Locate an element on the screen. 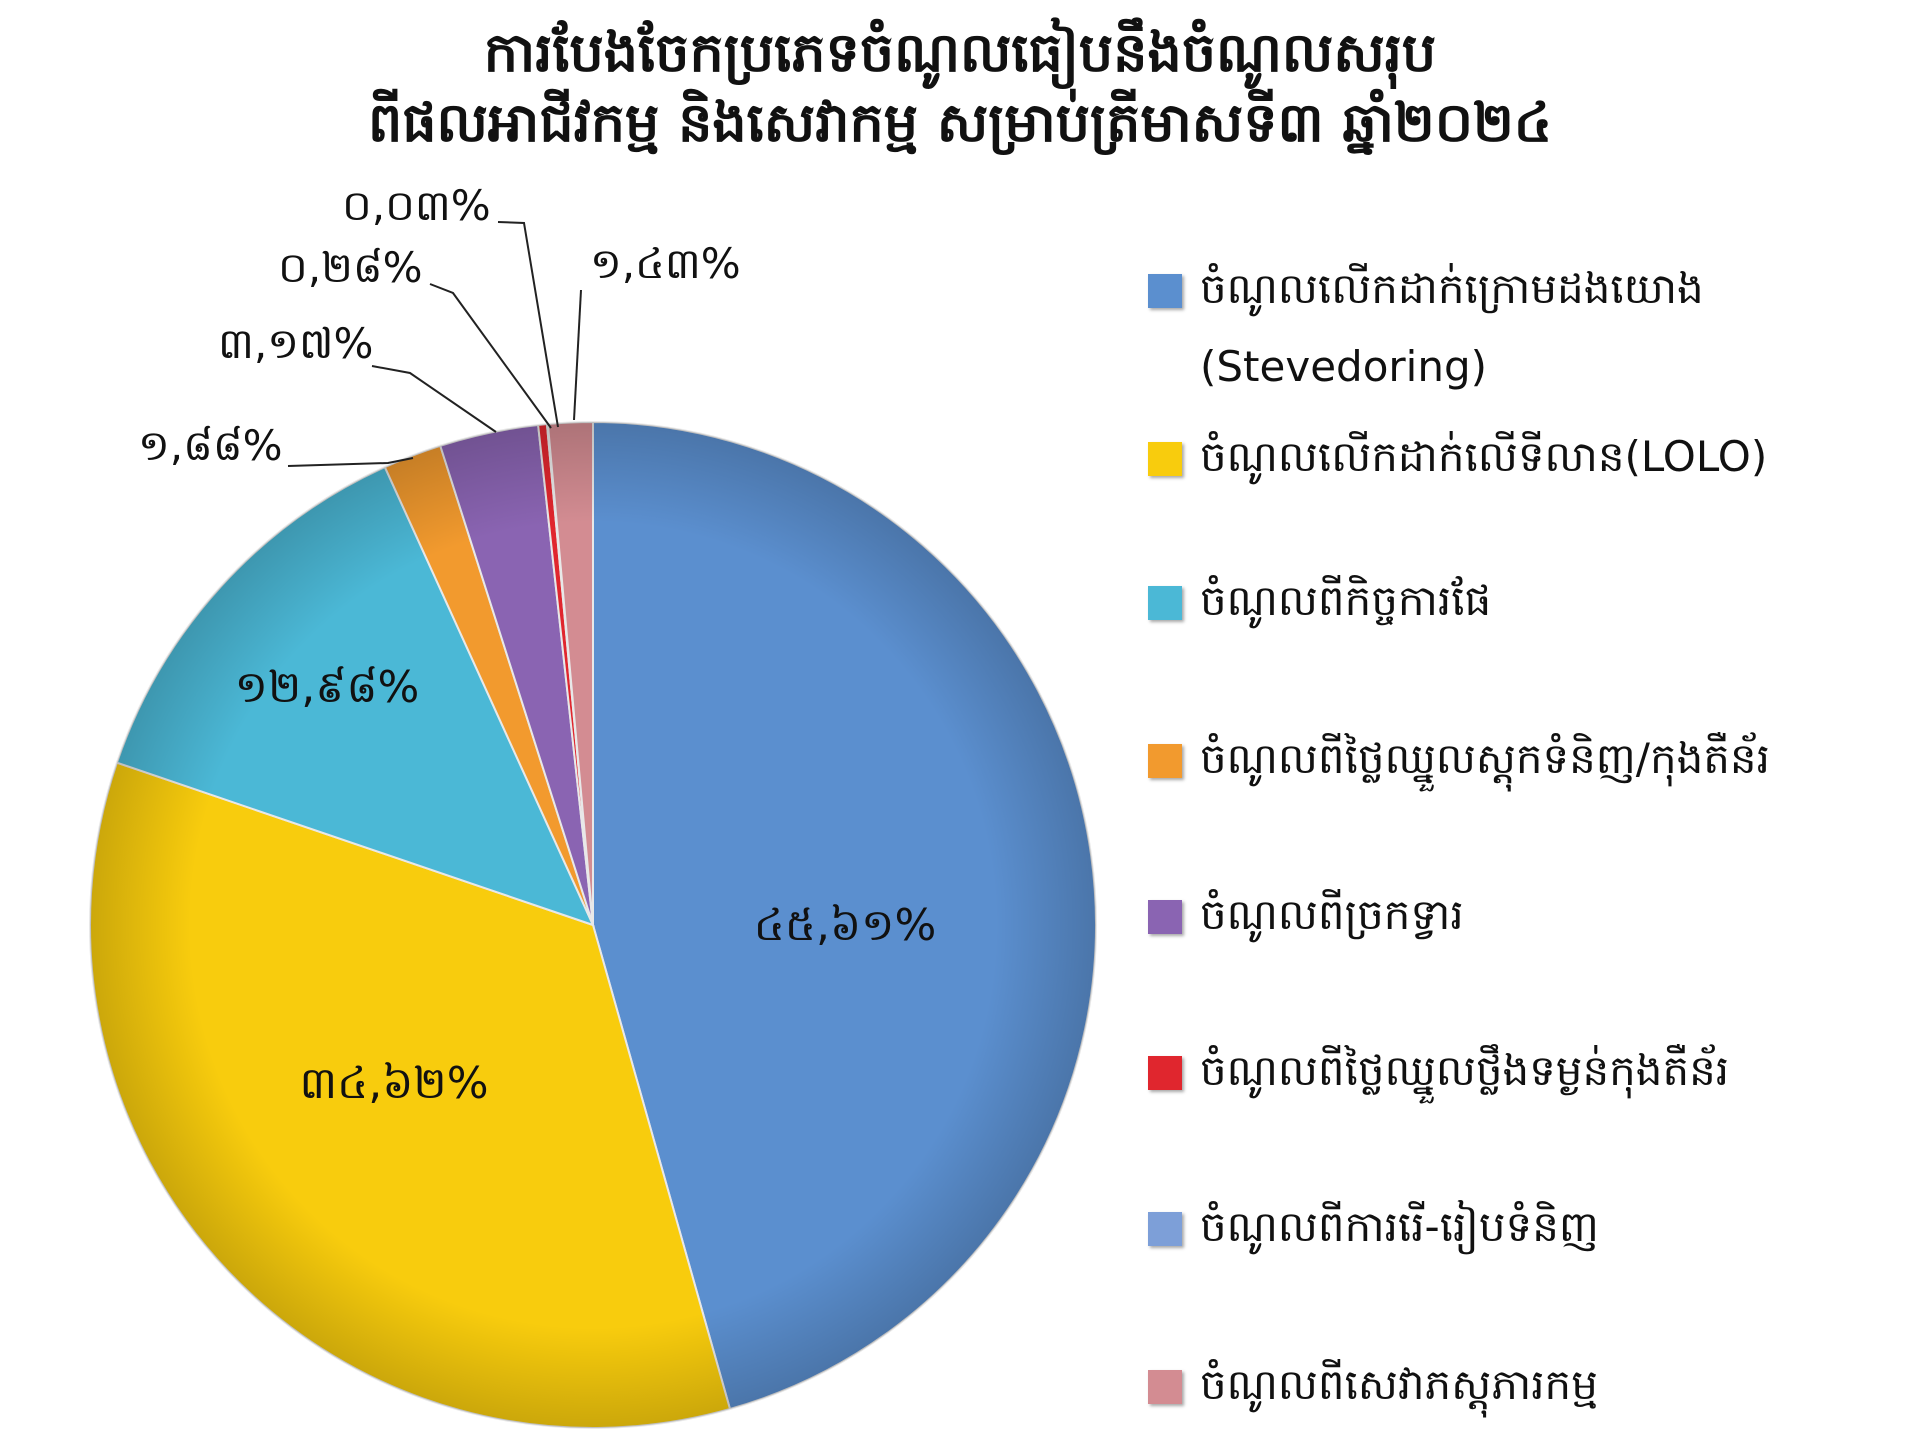 The width and height of the screenshot is (1920, 1447). slice-label-1: ៣៤,៦២% is located at coordinates (394, 1083).